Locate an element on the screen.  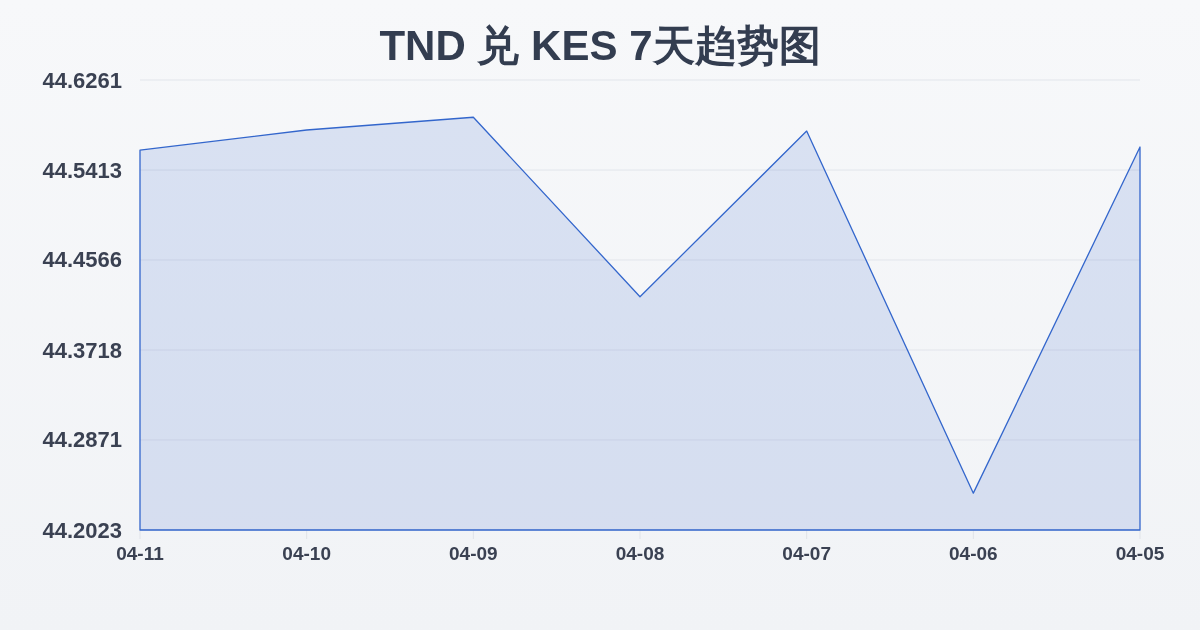
y-tick-label: 44.2023 is located at coordinates (82, 530).